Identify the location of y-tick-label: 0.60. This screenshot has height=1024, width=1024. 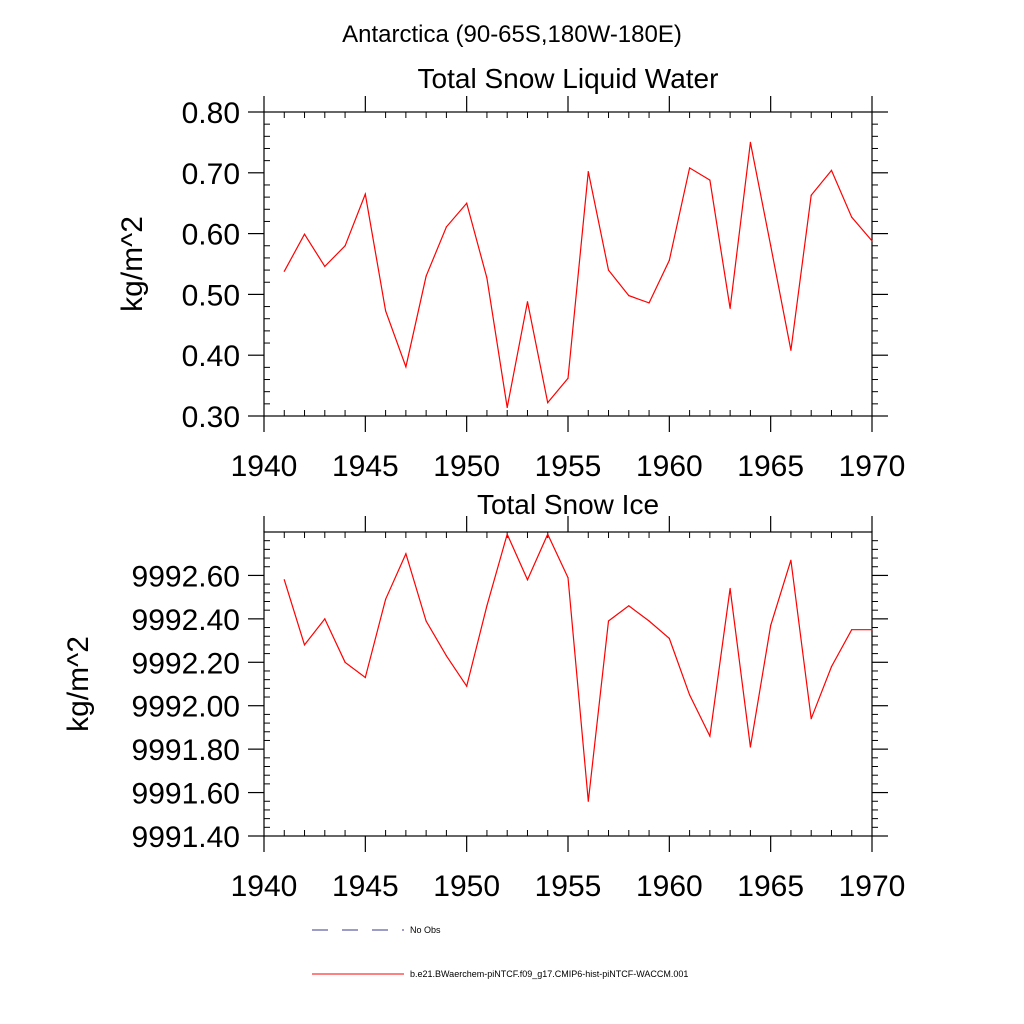
(211, 235).